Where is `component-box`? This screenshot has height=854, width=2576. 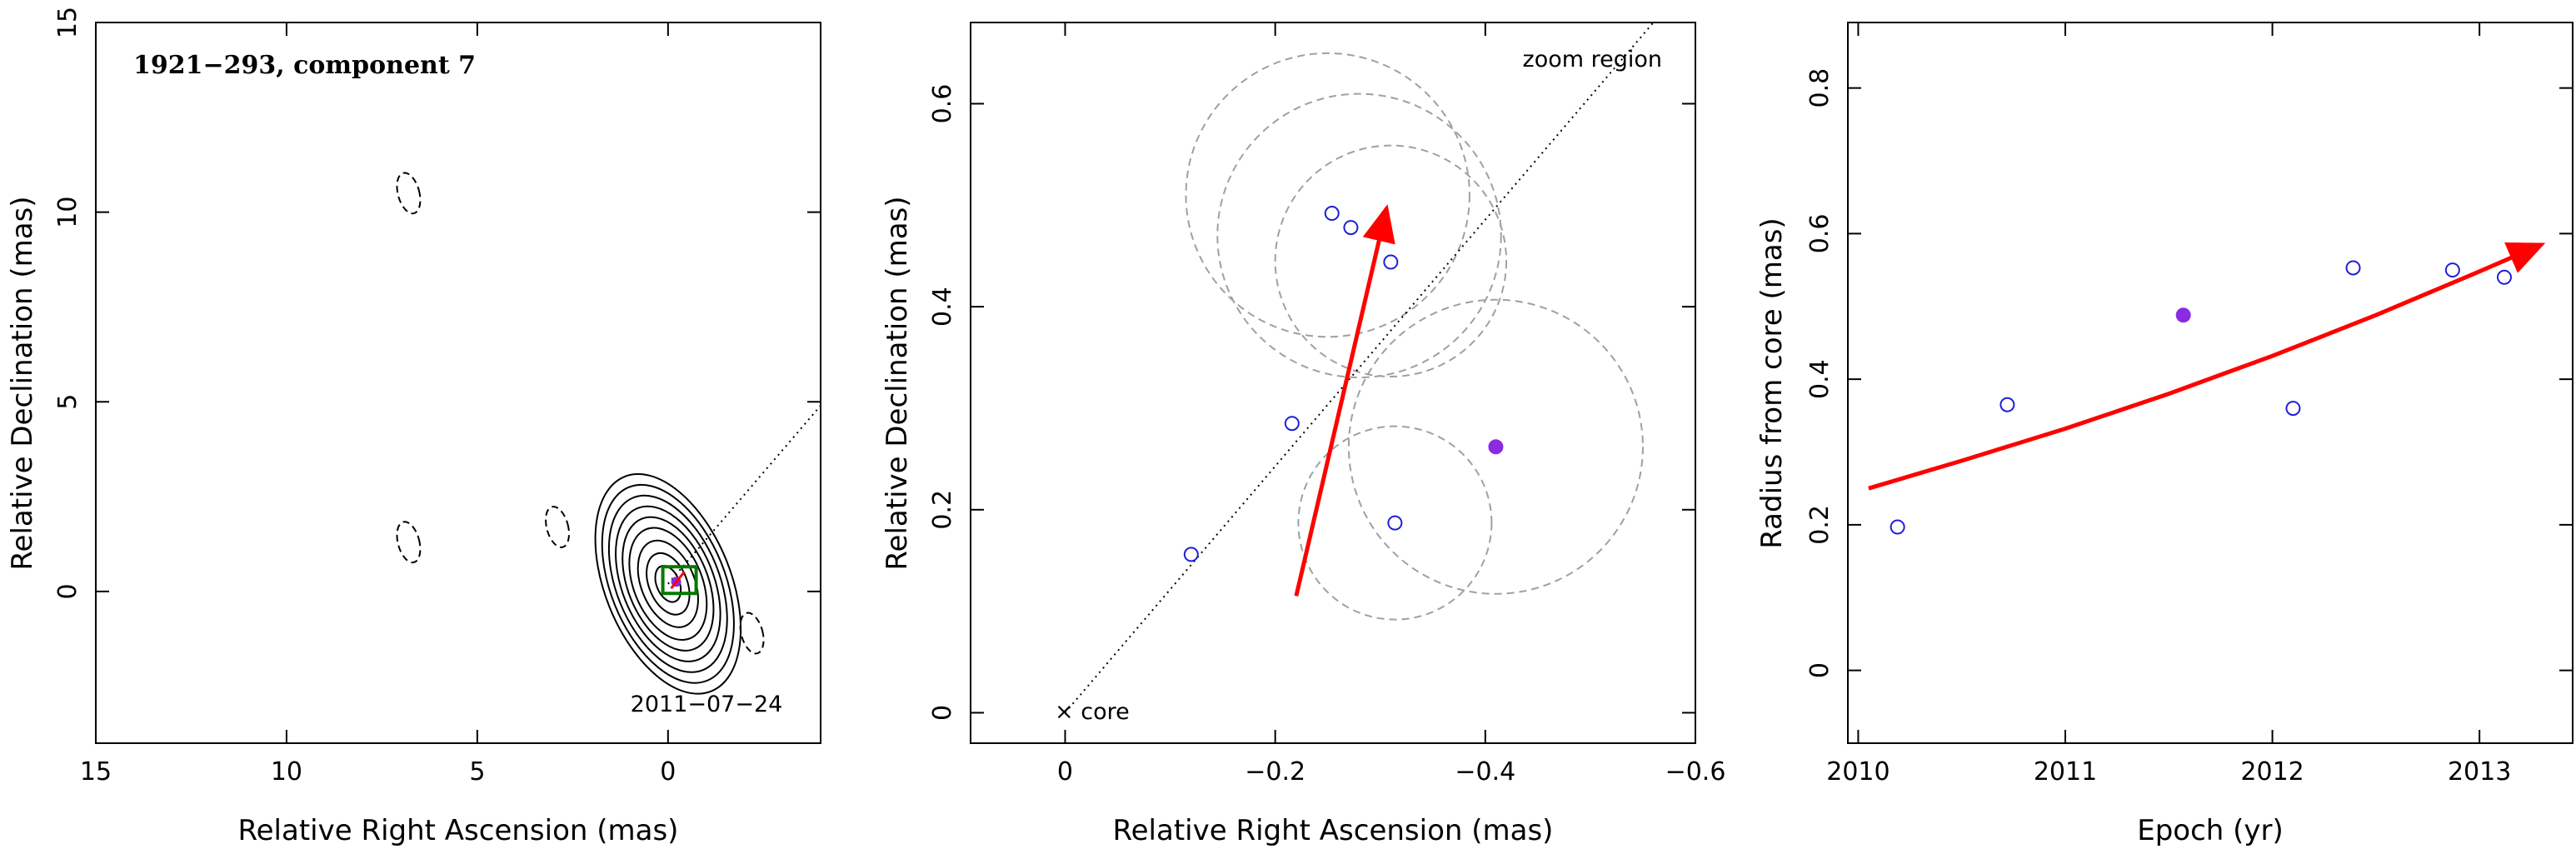 component-box is located at coordinates (679, 580).